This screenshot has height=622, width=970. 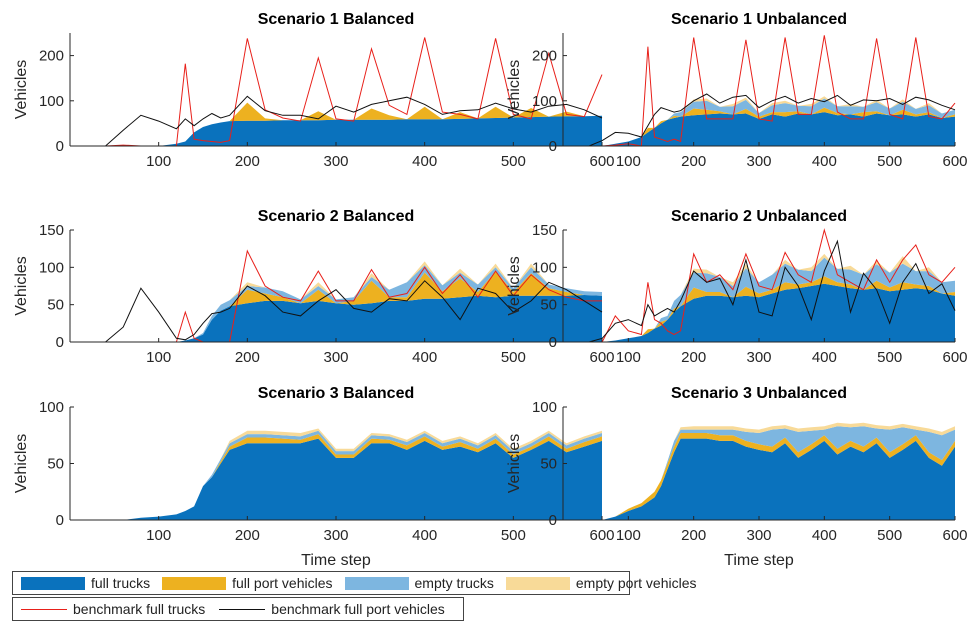 I want to click on legend-item-full-trucks: full trucks, so click(x=85, y=583).